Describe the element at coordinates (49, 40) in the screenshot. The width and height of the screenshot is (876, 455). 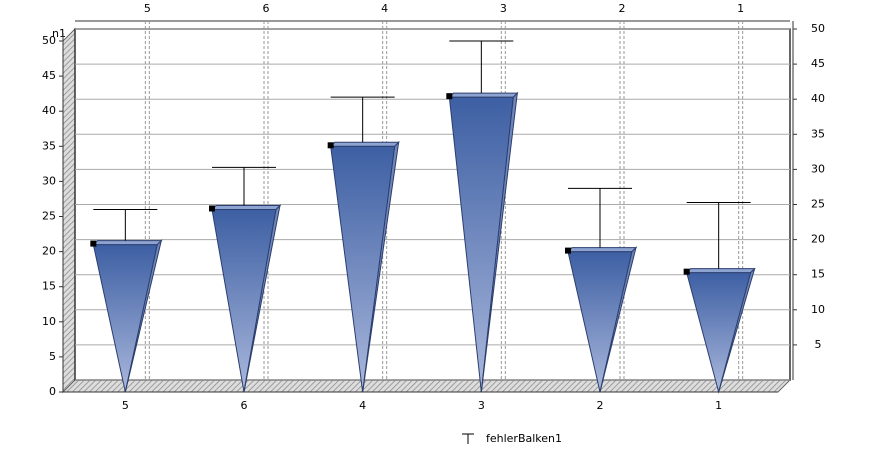
I see `y-tick-label: 50` at that location.